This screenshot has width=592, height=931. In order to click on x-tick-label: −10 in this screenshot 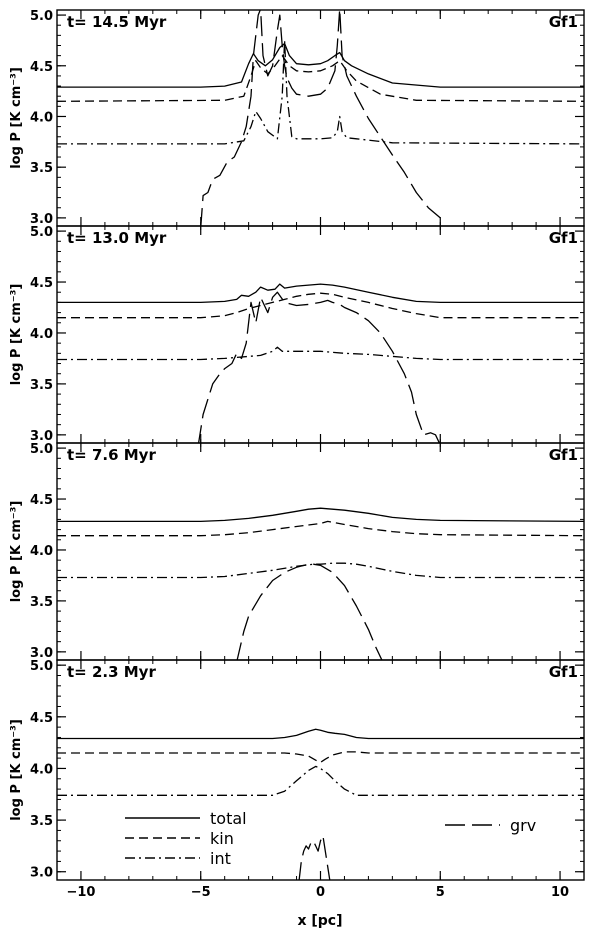, I will do `click(80, 892)`.